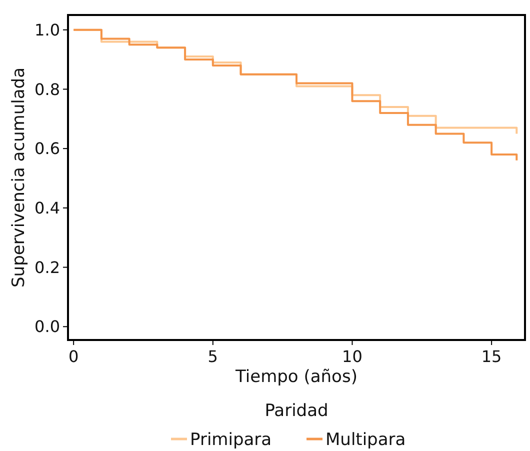 Image resolution: width=530 pixels, height=451 pixels. What do you see at coordinates (73, 356) in the screenshot?
I see `x-tick-label: 0` at bounding box center [73, 356].